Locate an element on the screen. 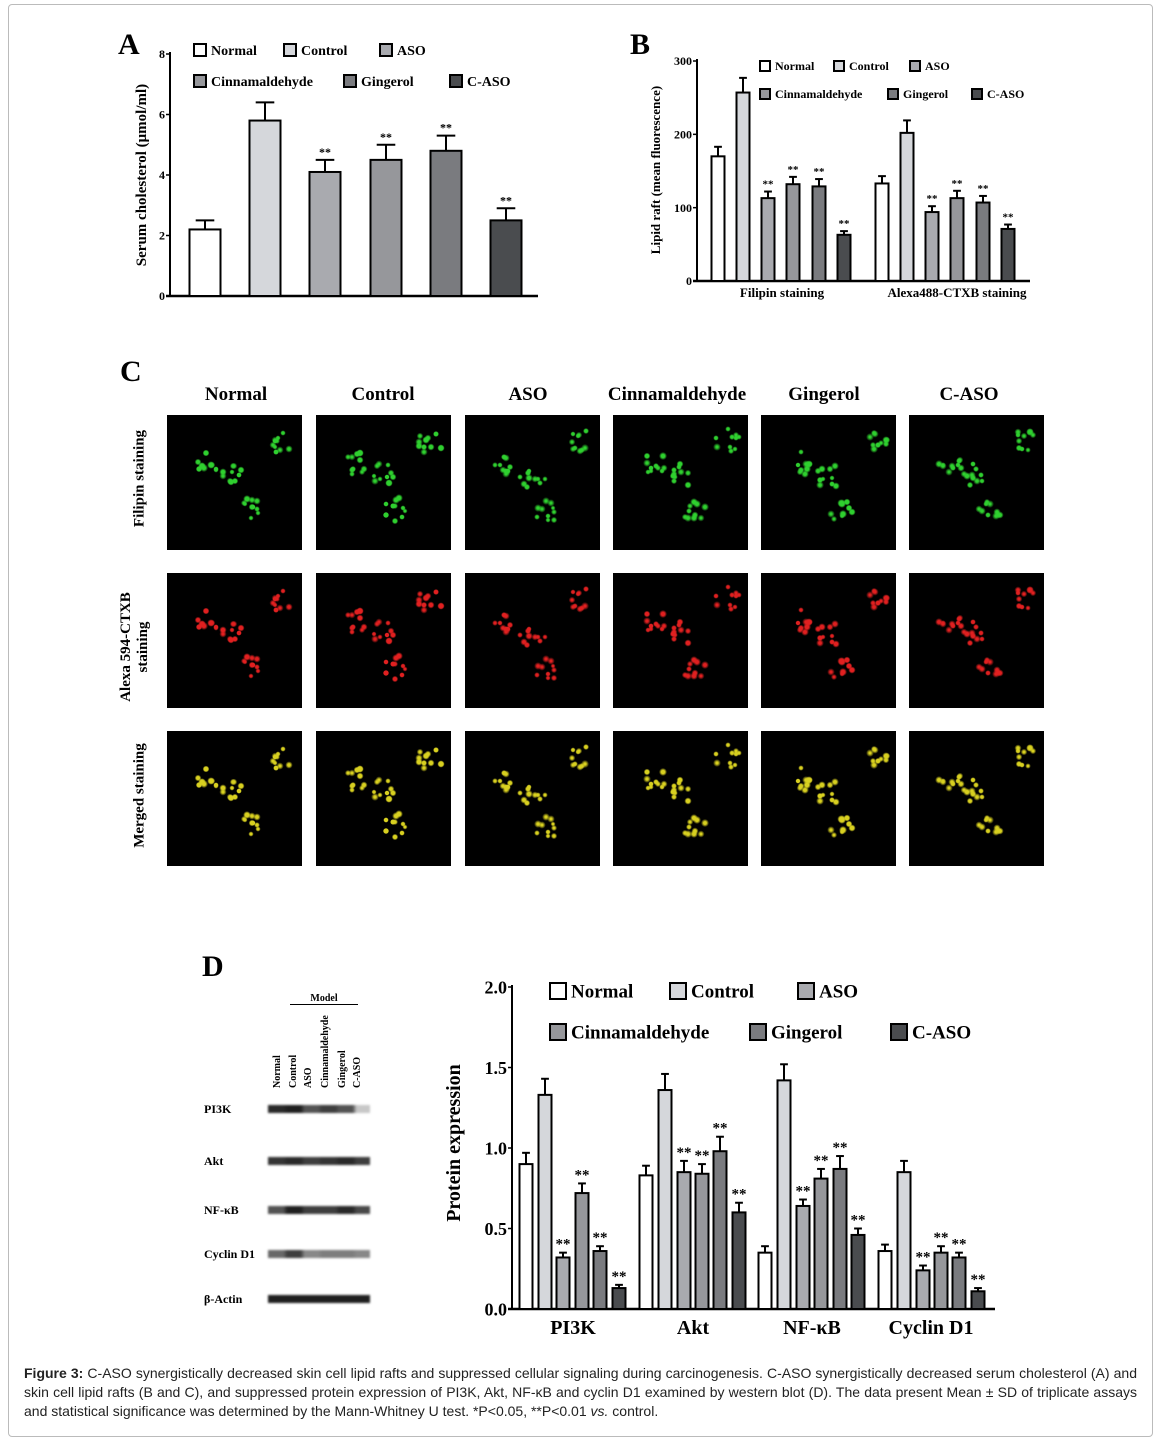 The image size is (1155, 1440). category-label: NF-κB is located at coordinates (812, 1328).